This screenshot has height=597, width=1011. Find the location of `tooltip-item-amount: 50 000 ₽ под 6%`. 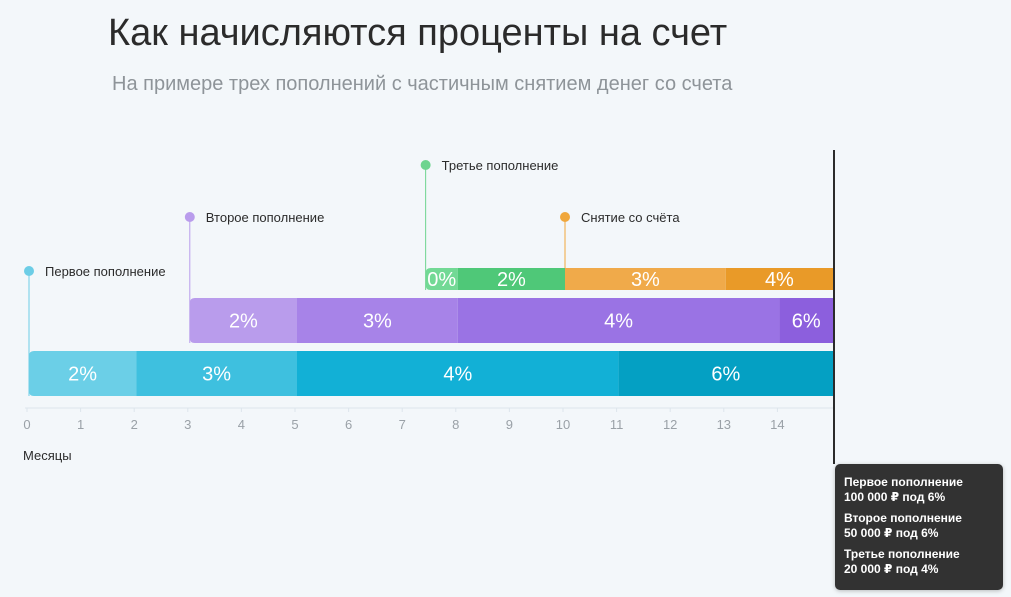

tooltip-item-amount: 50 000 ₽ под 6% is located at coordinates (891, 533).